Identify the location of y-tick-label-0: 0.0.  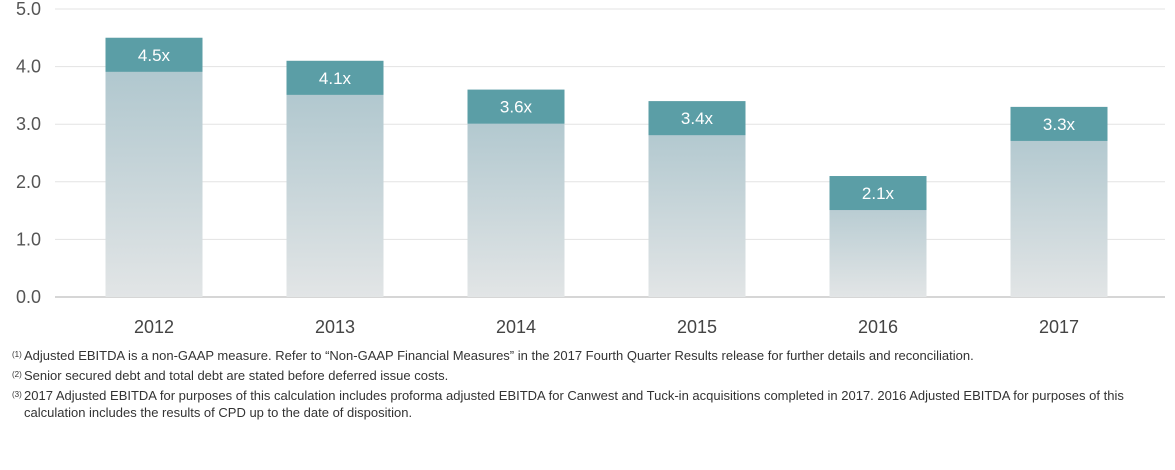
(28, 297).